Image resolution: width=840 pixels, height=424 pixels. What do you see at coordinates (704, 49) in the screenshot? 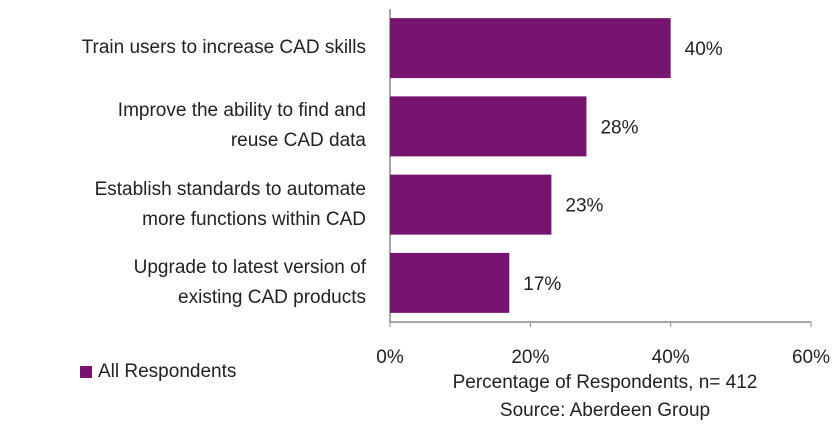
I see `value-label: 40%` at bounding box center [704, 49].